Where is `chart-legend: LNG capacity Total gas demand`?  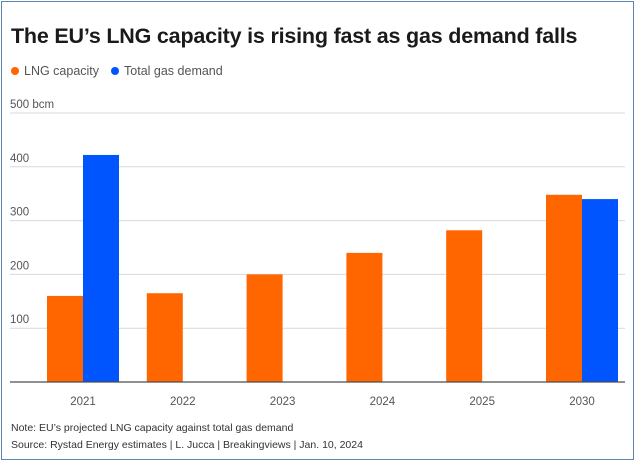 chart-legend: LNG capacity Total gas demand is located at coordinates (123, 71).